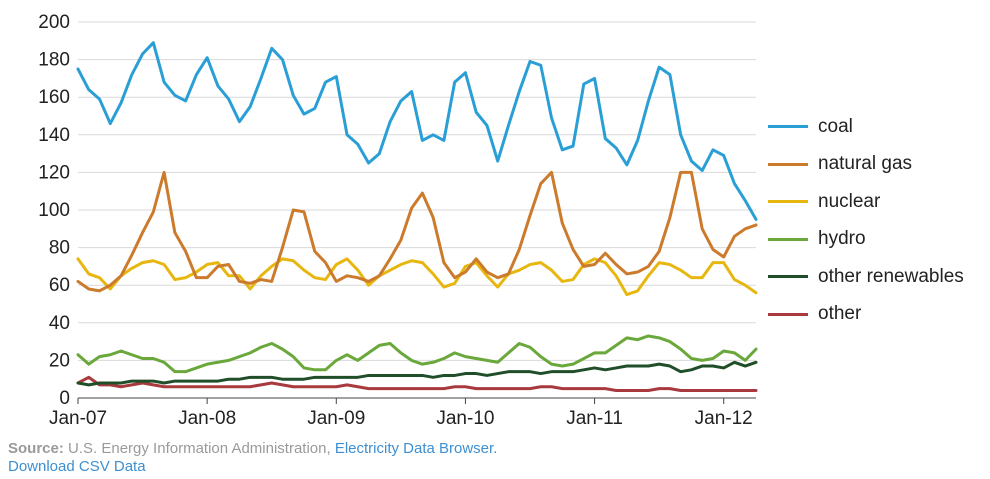 The height and width of the screenshot is (479, 990). Describe the element at coordinates (417, 373) in the screenshot. I see `series-line-other-renewables` at that location.